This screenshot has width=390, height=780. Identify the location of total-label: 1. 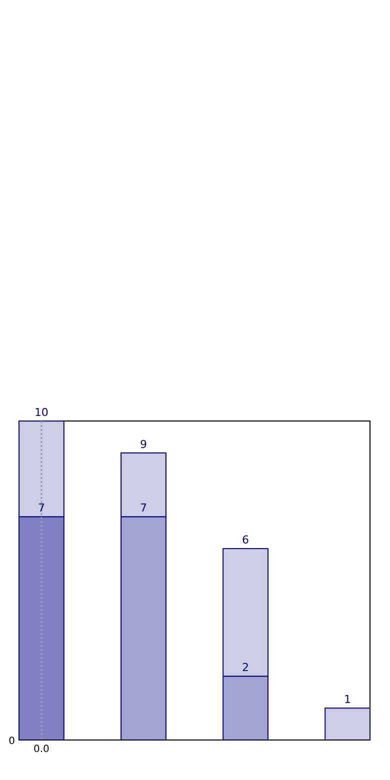
(348, 699).